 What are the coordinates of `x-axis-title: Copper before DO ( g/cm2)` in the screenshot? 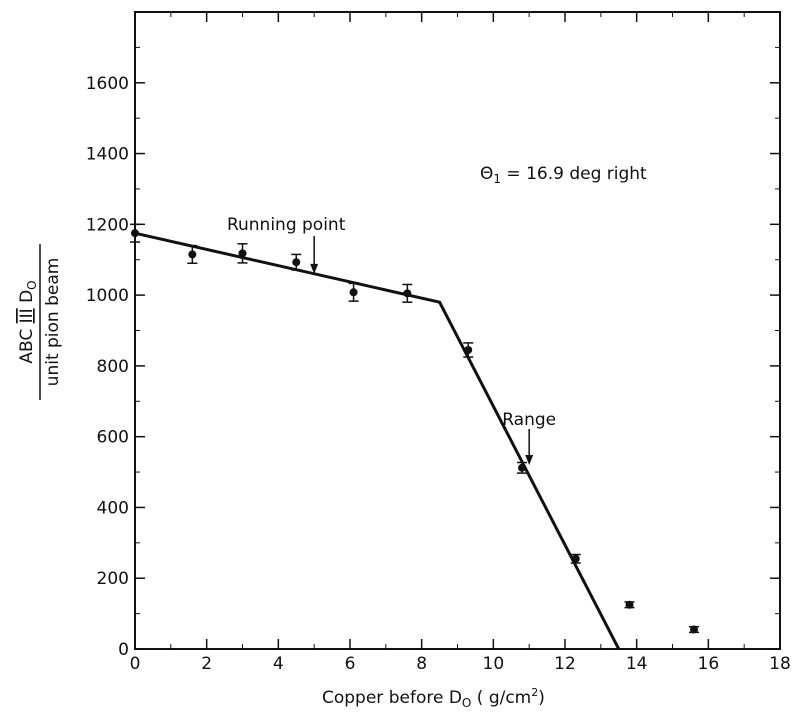 It's located at (433, 698).